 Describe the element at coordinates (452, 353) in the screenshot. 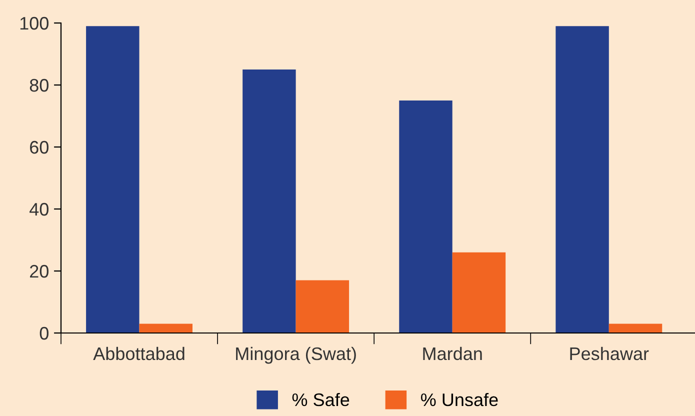

I see `x-tick-label: Mardan` at that location.